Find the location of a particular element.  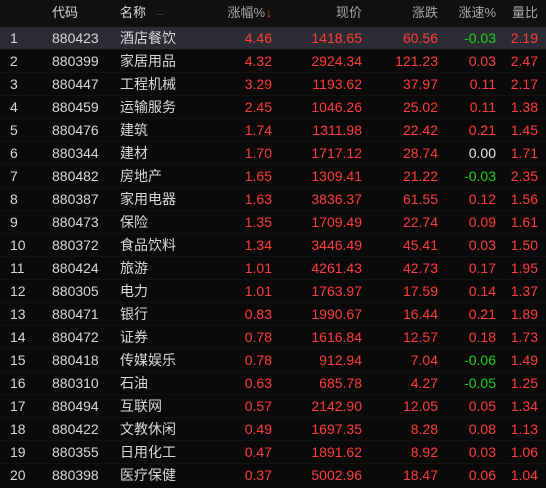

row-index: 9 is located at coordinates (14, 222).